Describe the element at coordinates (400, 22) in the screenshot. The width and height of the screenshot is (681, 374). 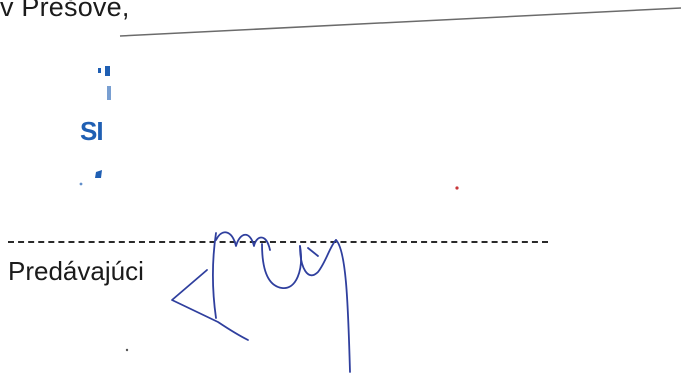
I see `top-signature-rule` at that location.